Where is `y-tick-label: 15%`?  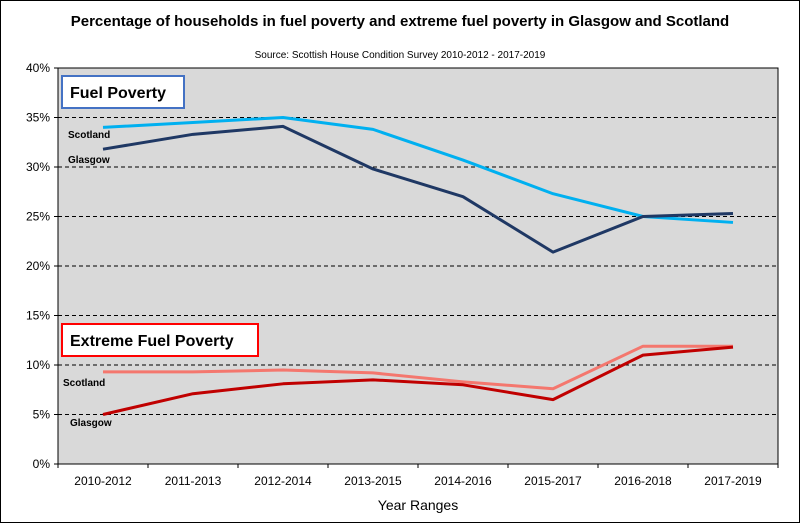
y-tick-label: 15% is located at coordinates (38, 316).